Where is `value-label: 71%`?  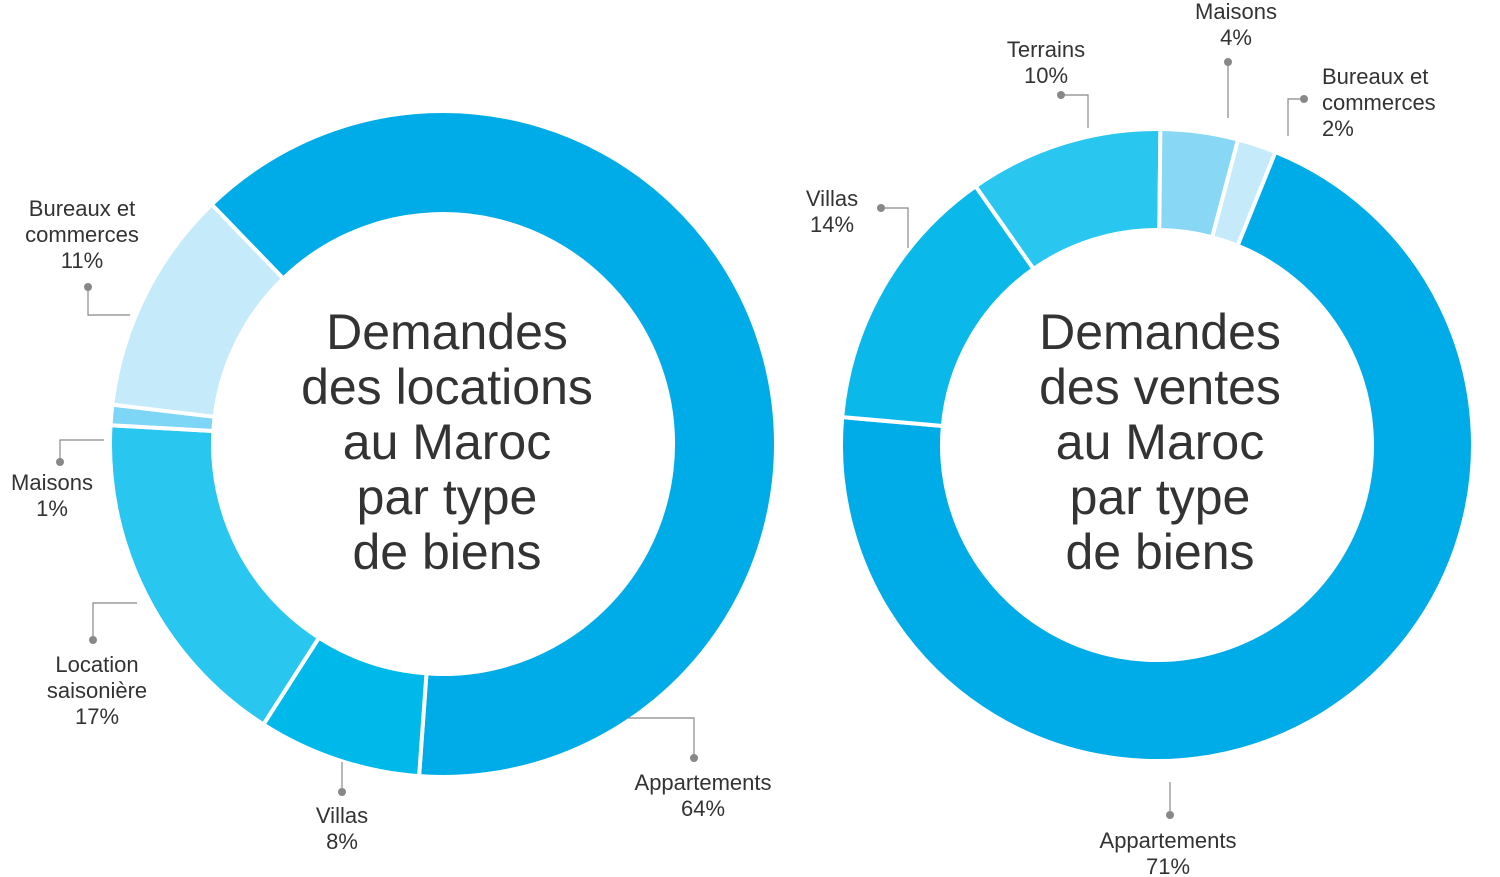 value-label: 71% is located at coordinates (1168, 865).